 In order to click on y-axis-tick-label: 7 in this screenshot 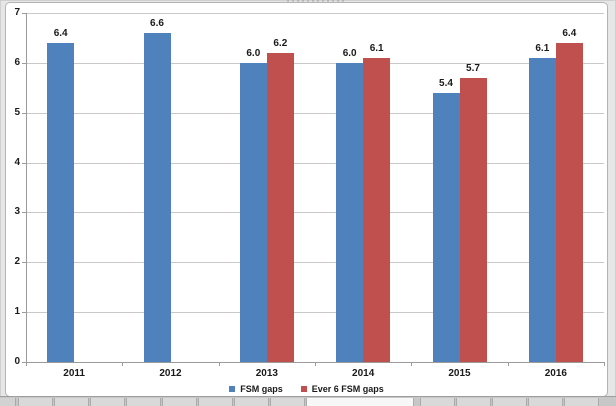, I will do `click(17, 12)`.